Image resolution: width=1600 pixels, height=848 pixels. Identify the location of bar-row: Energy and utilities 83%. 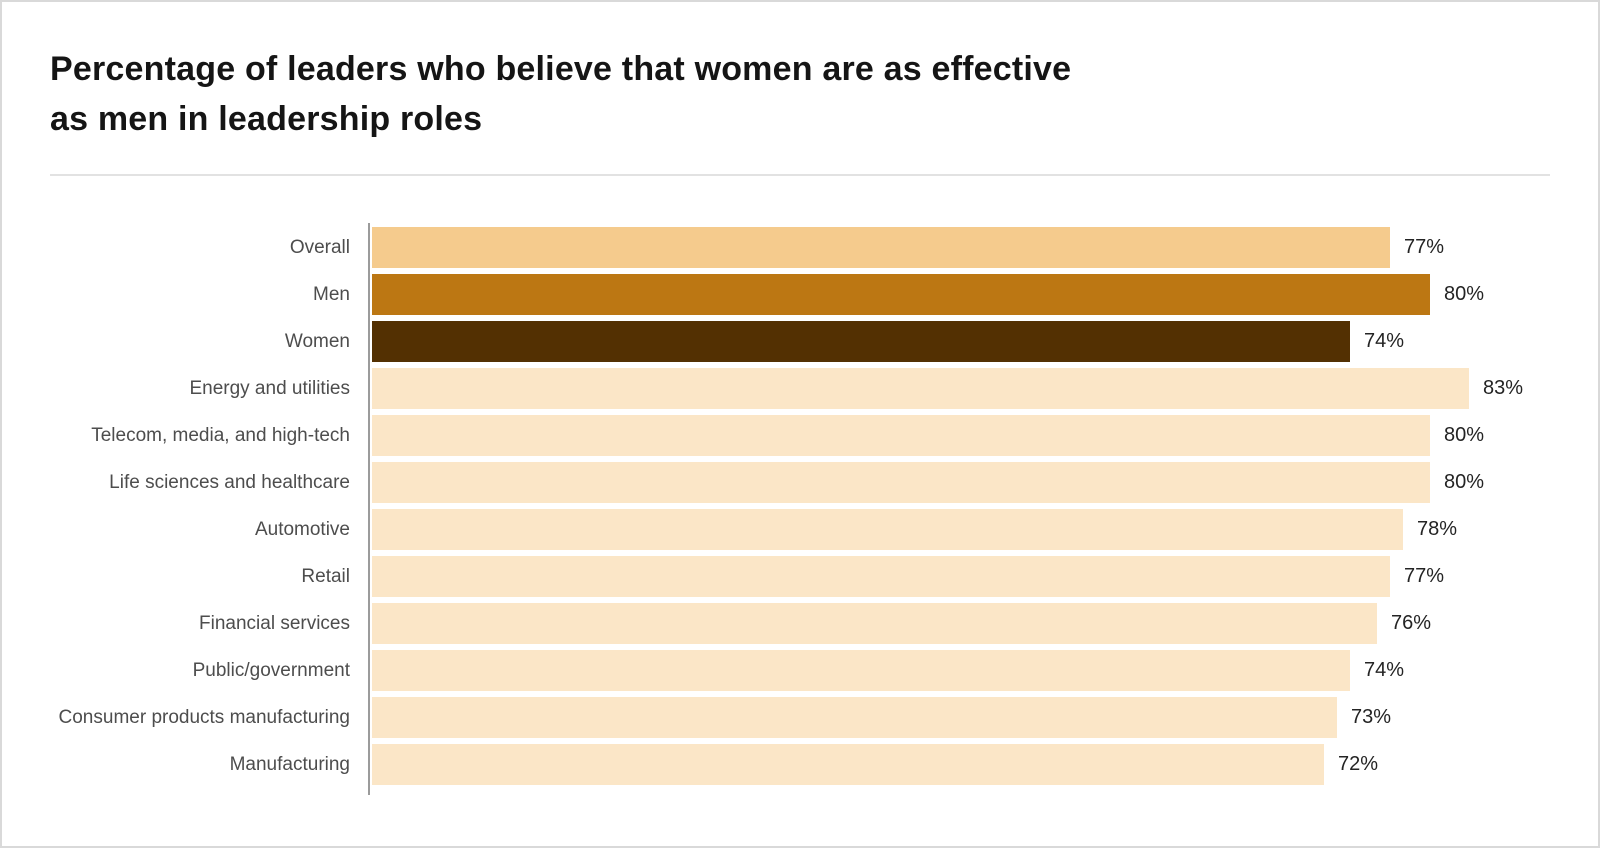
(800, 388).